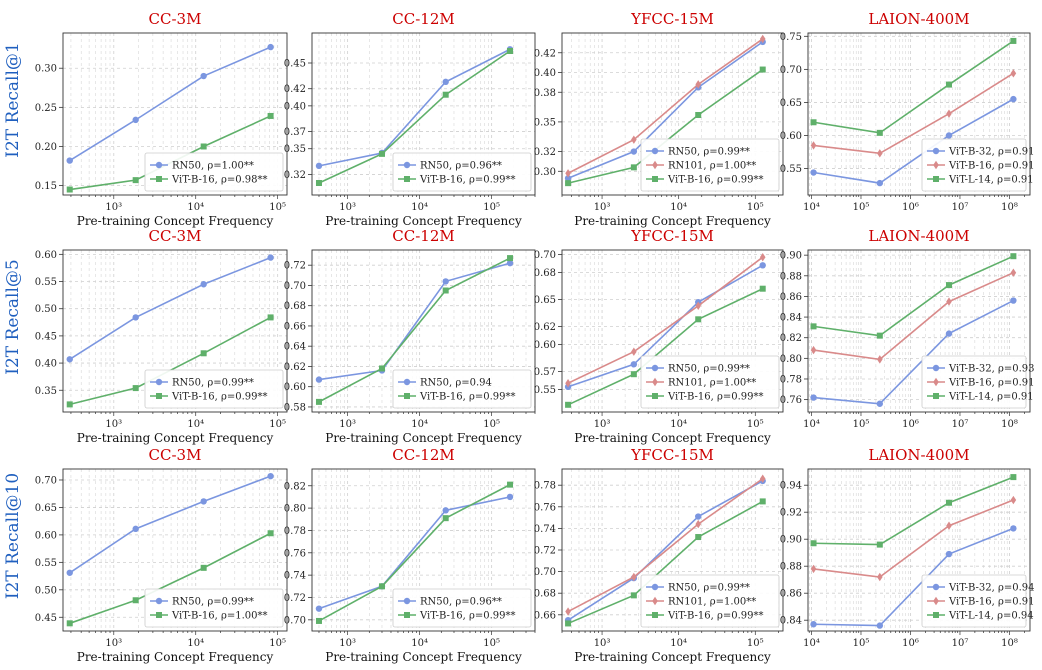 The height and width of the screenshot is (670, 1042). Describe the element at coordinates (46, 186) in the screenshot. I see `y-tick-label: 0.15` at that location.